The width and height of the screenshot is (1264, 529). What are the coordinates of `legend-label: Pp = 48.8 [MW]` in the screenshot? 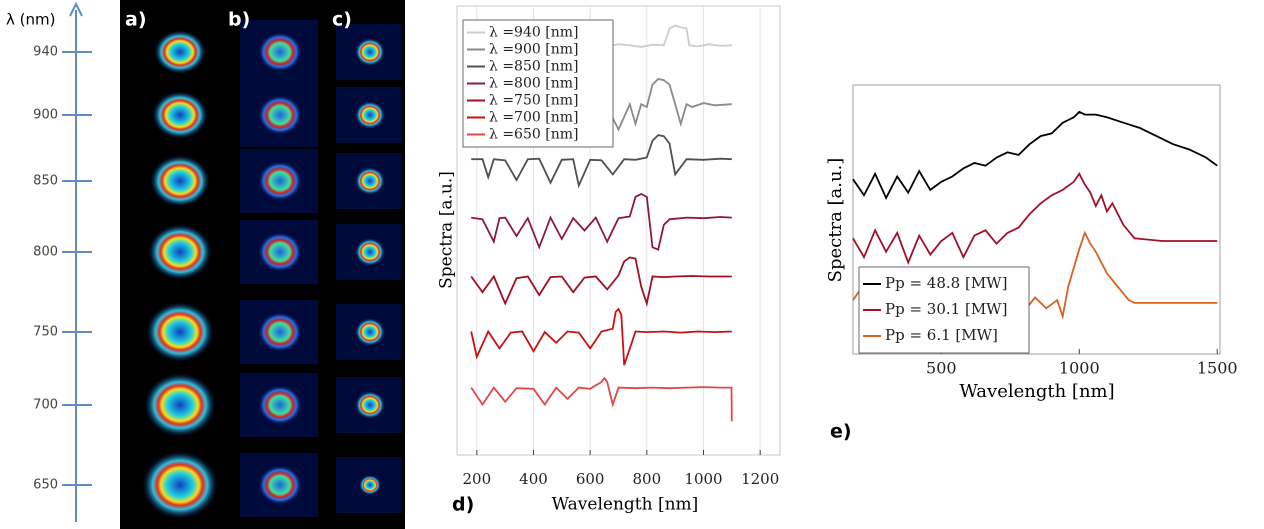 It's located at (946, 283).